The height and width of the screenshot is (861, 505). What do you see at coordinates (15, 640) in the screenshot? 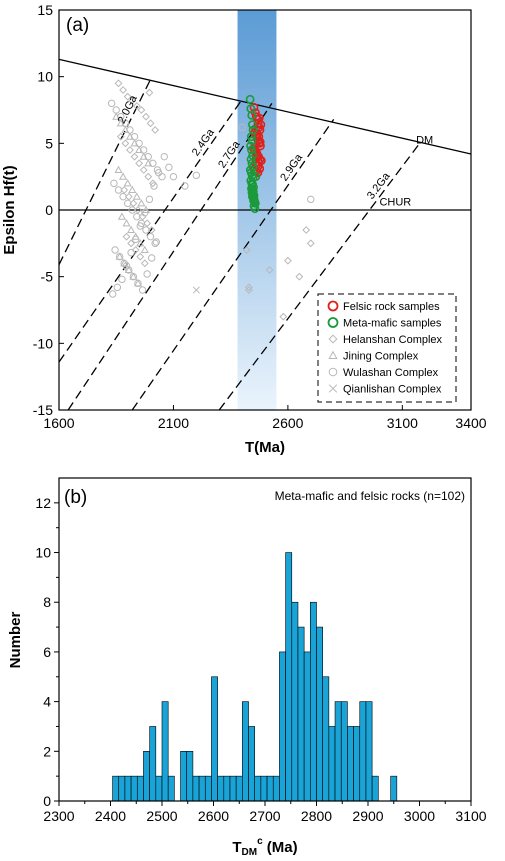
I see `y-axis-label-b: Number` at bounding box center [15, 640].